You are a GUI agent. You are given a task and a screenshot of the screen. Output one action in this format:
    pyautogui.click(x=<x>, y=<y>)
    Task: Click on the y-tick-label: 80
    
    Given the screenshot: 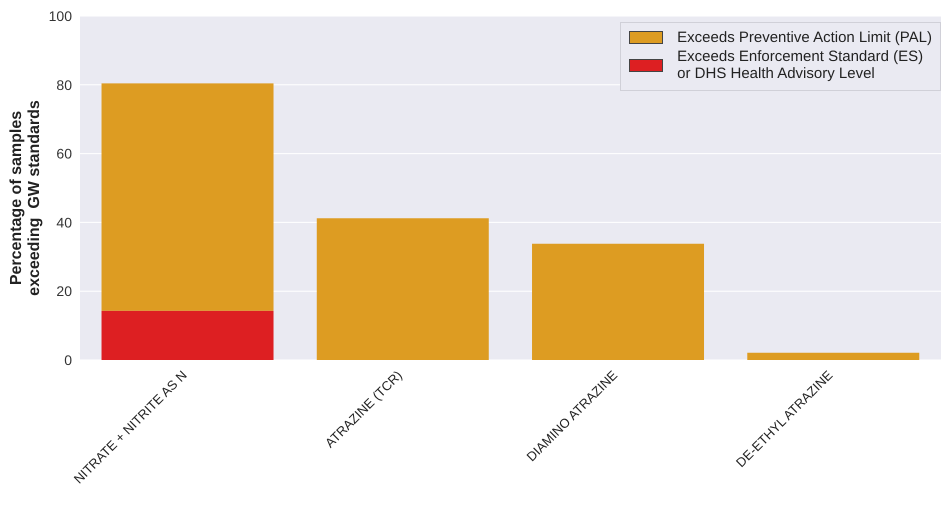 What is the action you would take?
    pyautogui.click(x=64, y=84)
    